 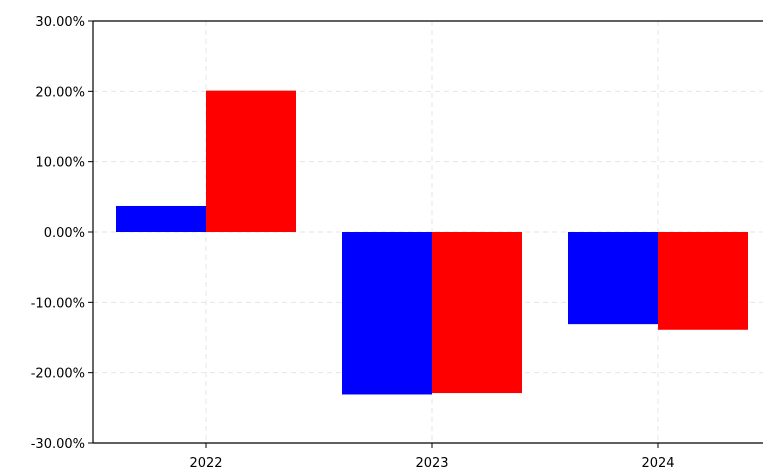 What do you see at coordinates (431, 463) in the screenshot?
I see `x-tick-label: 2023` at bounding box center [431, 463].